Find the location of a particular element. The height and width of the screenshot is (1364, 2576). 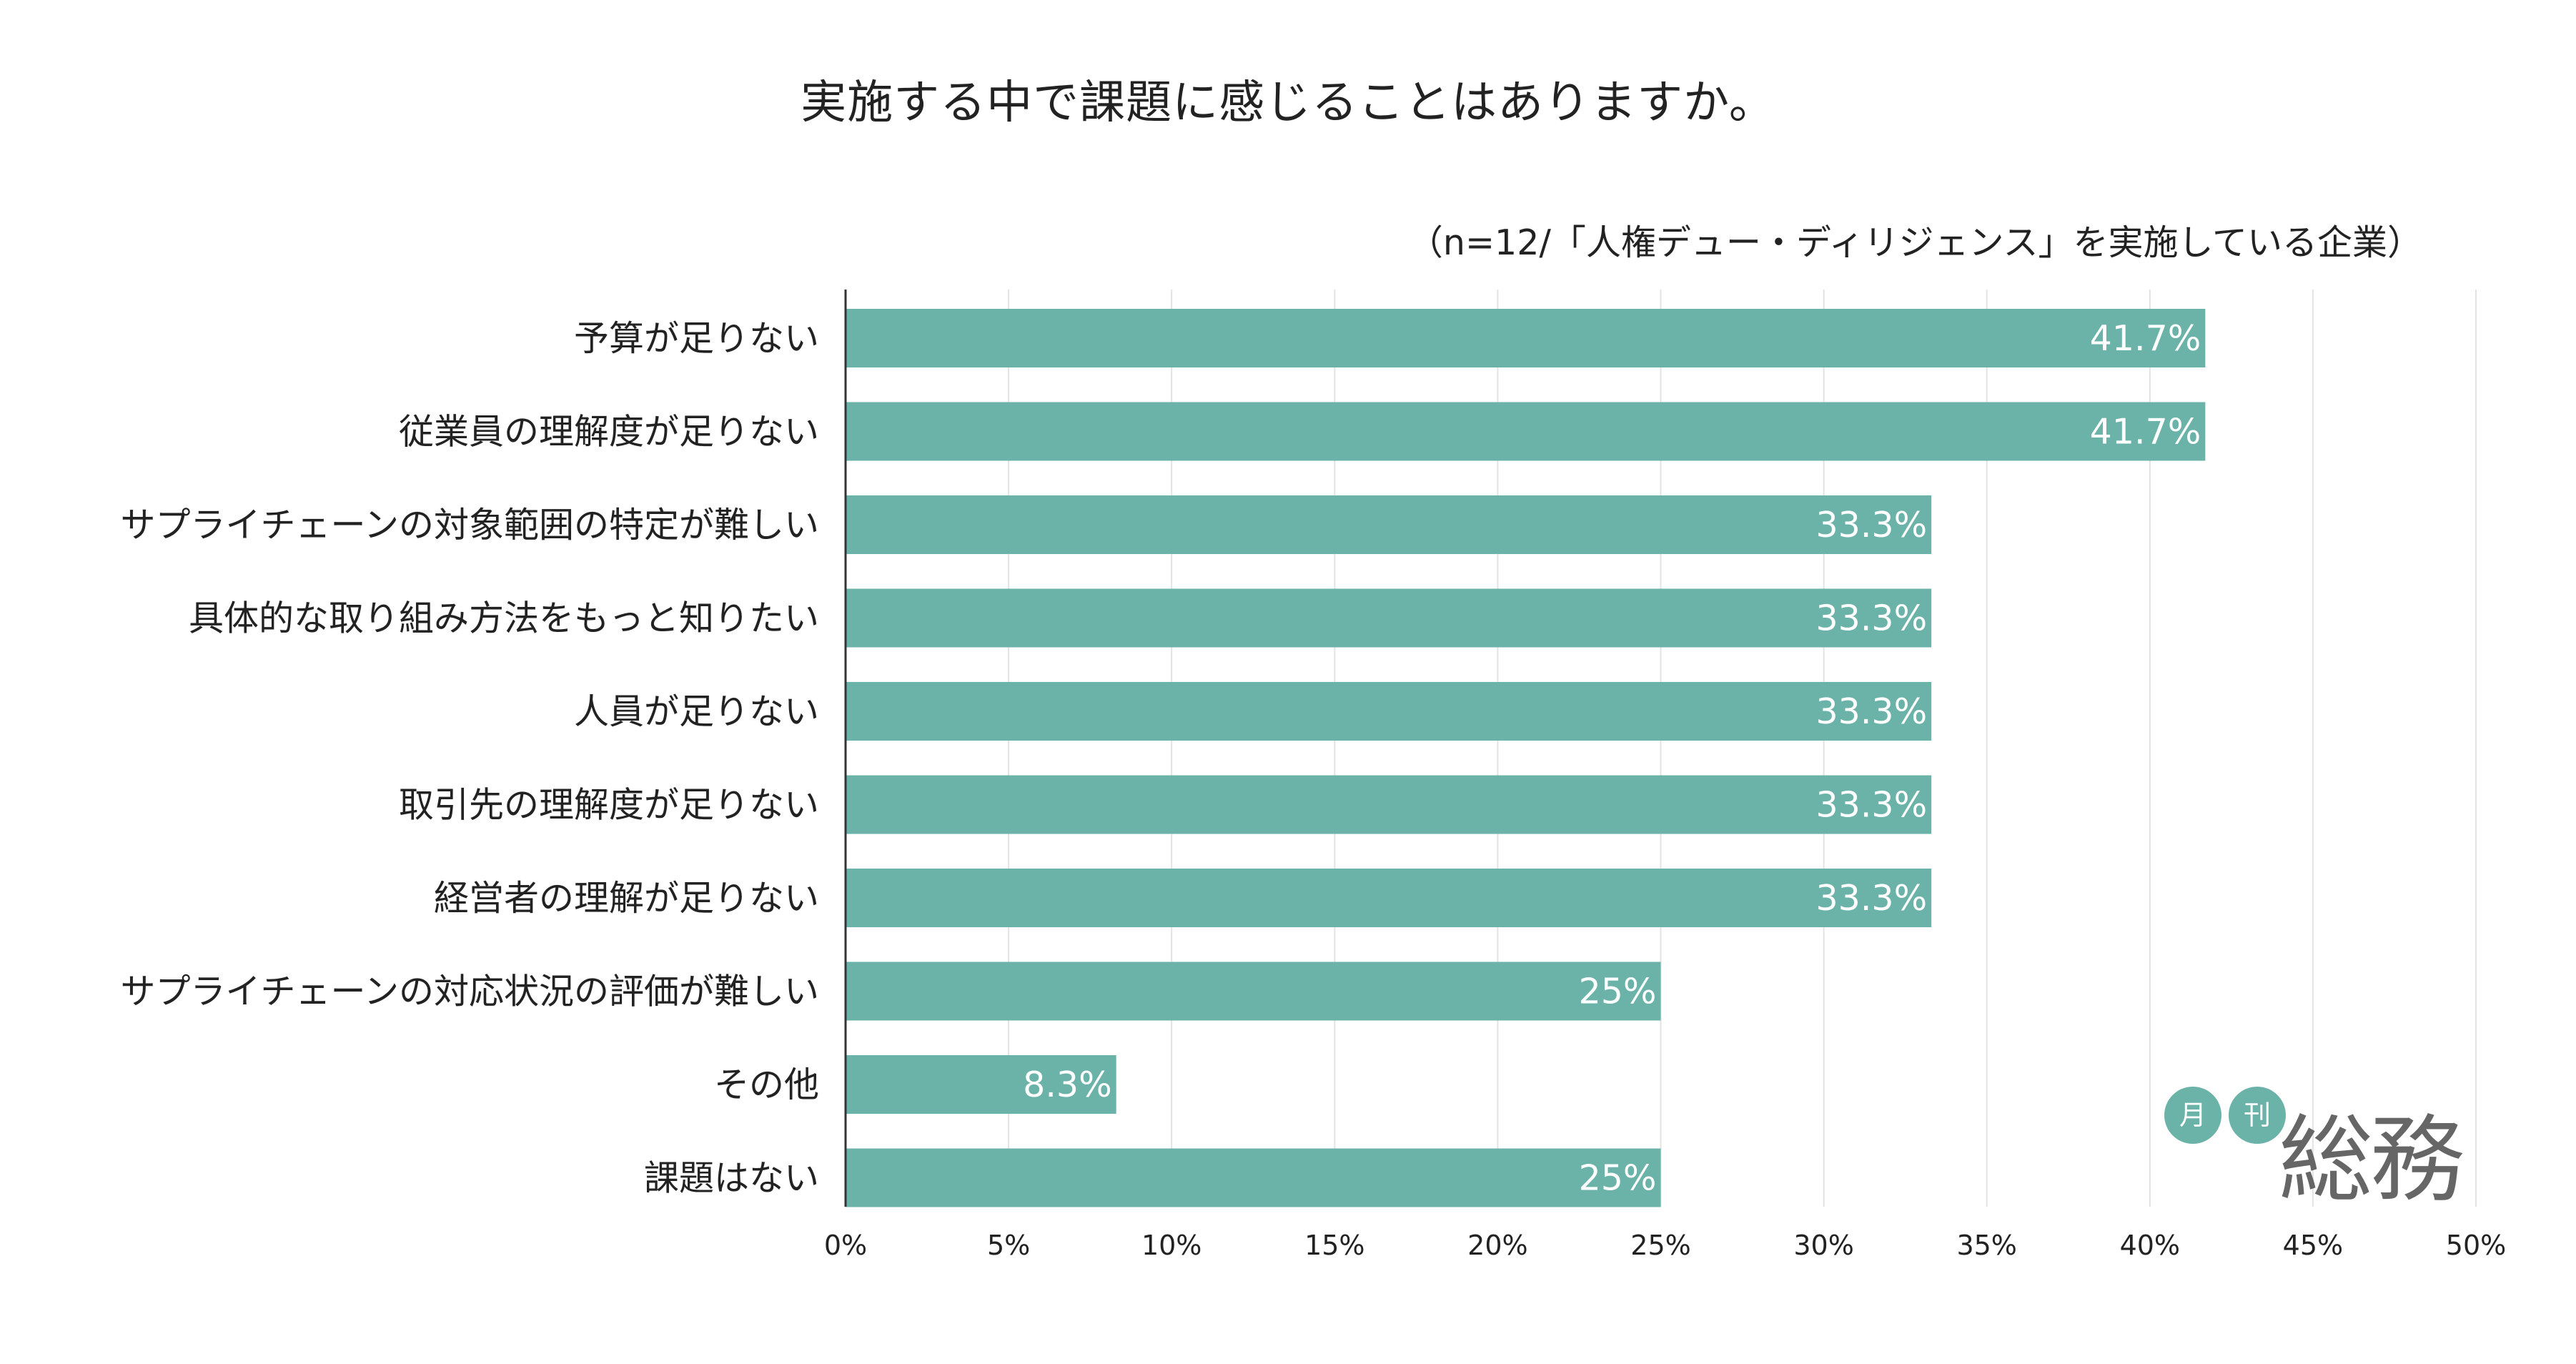

category-label: 人員が足りない is located at coordinates (696, 712).